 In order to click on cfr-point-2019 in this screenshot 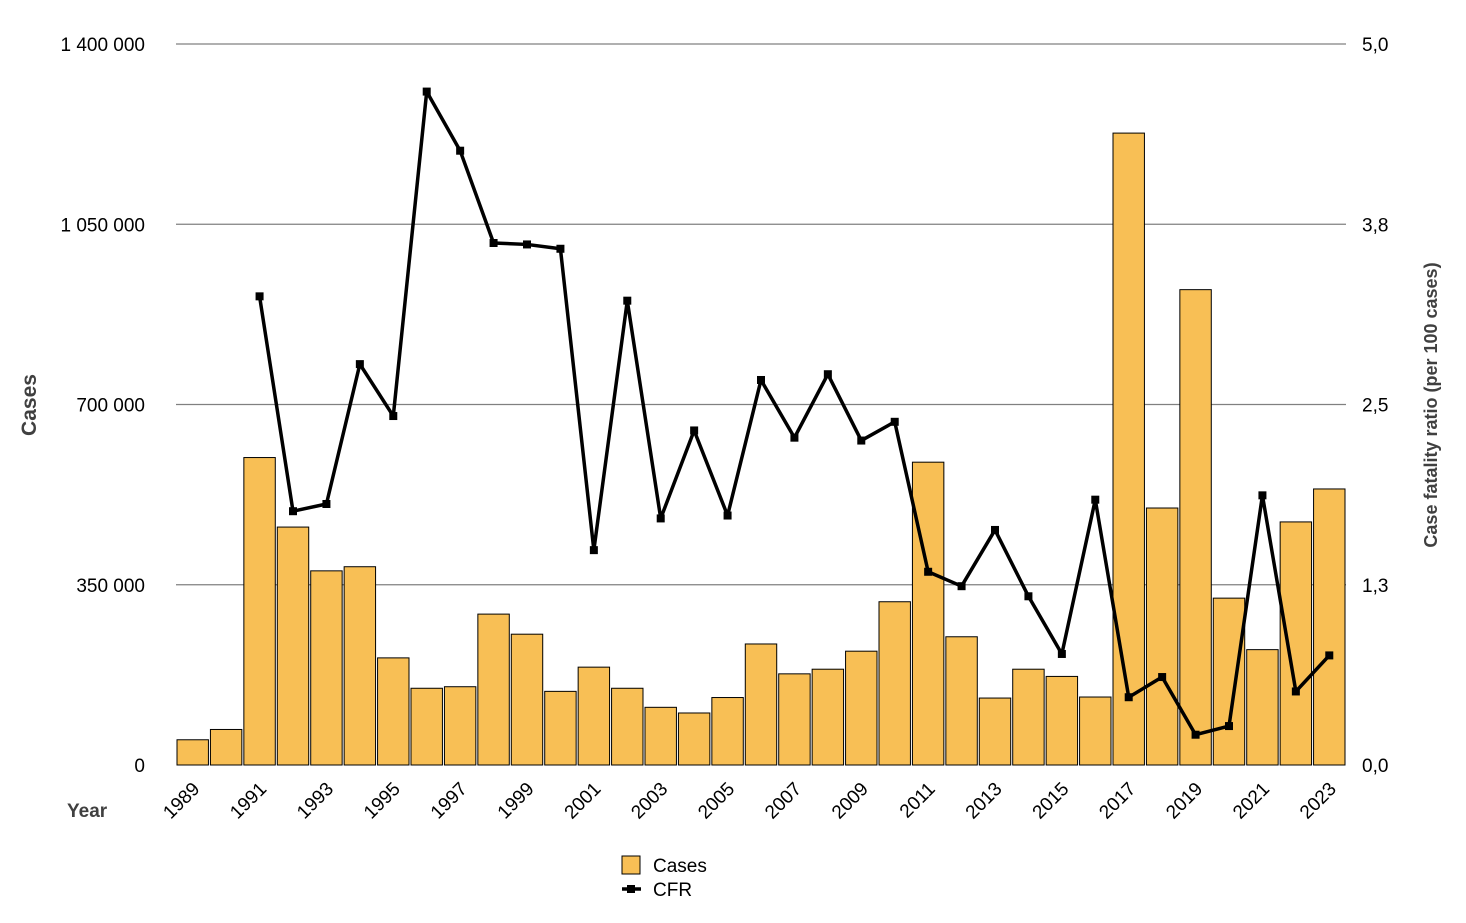, I will do `click(1195, 734)`.